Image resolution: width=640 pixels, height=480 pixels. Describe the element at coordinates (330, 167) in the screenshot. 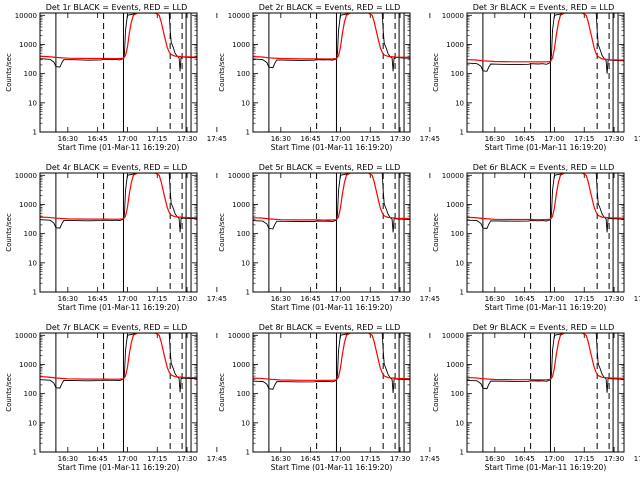

I see `chart-title: Det 5r BLACK = Events, RED = LLD` at that location.